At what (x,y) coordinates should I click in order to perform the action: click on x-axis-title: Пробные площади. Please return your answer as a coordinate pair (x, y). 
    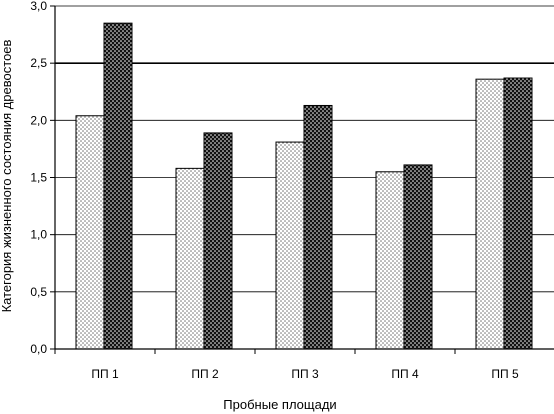
    Looking at the image, I should click on (279, 404).